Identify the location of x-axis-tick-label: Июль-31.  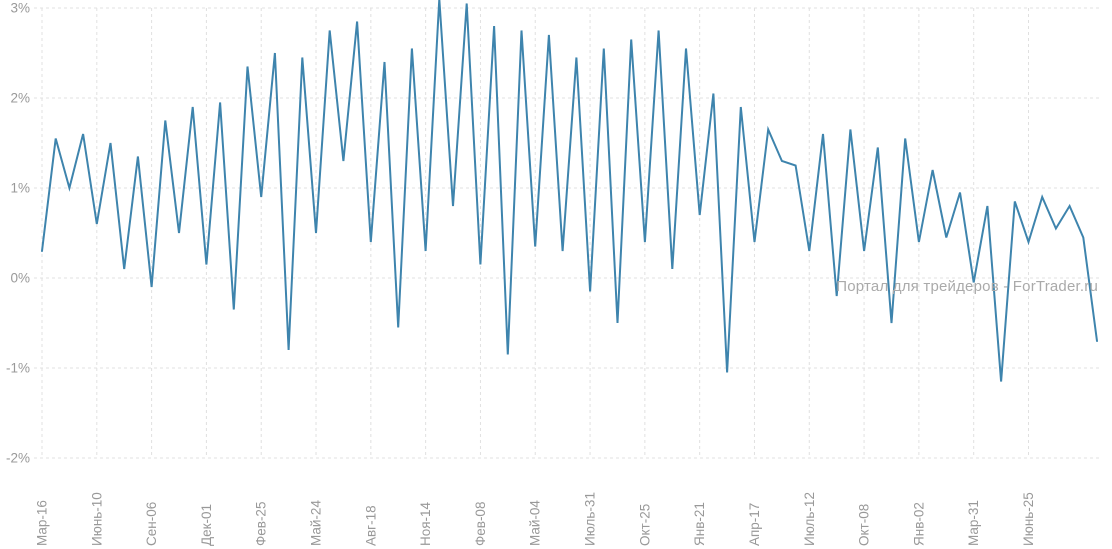
(590, 519).